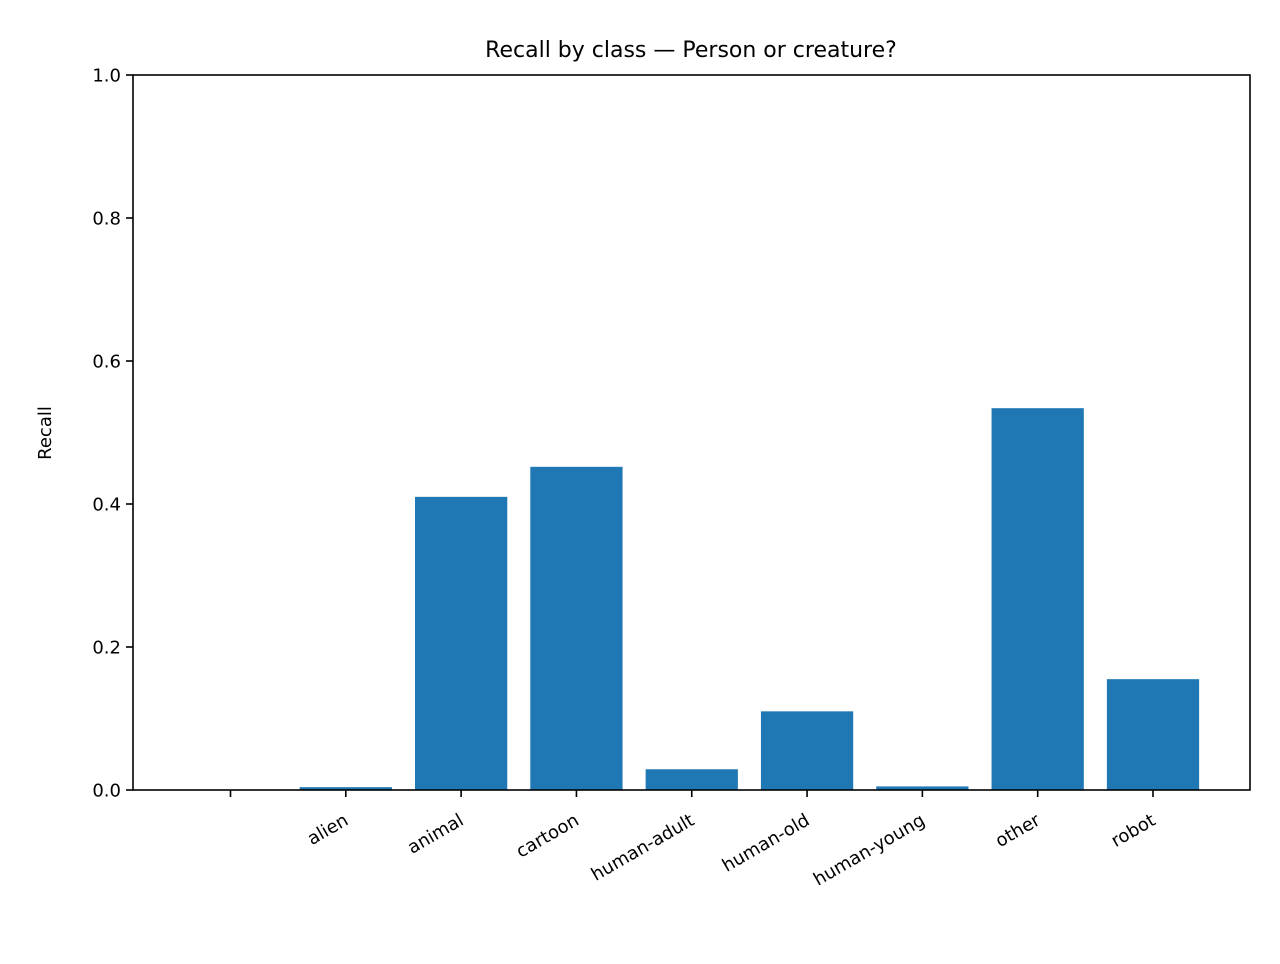 The image size is (1280, 964). I want to click on x-tick-label: human-young, so click(869, 850).